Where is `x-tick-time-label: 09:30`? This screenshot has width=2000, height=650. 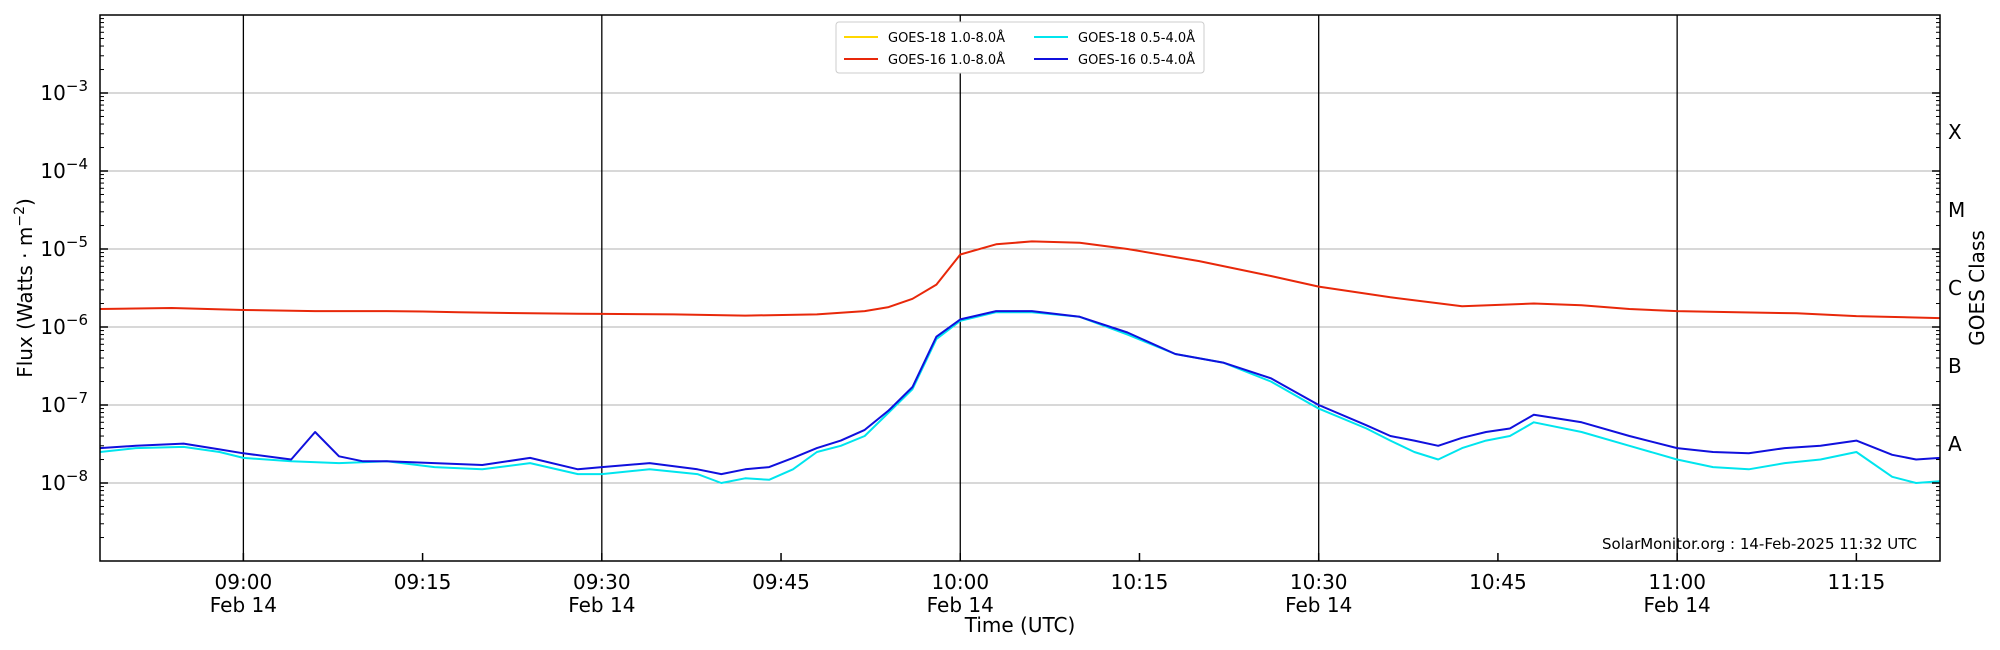
x-tick-time-label: 09:30 is located at coordinates (602, 582).